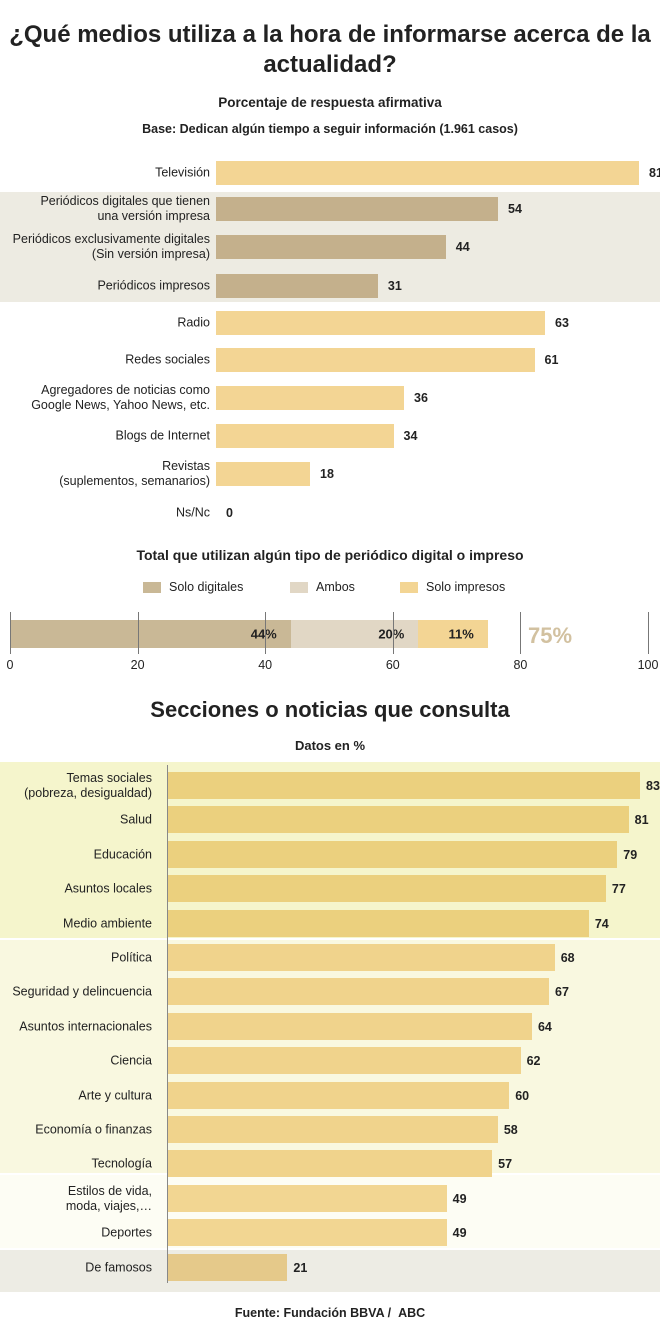  What do you see at coordinates (462, 247) in the screenshot?
I see `value-label: 44` at bounding box center [462, 247].